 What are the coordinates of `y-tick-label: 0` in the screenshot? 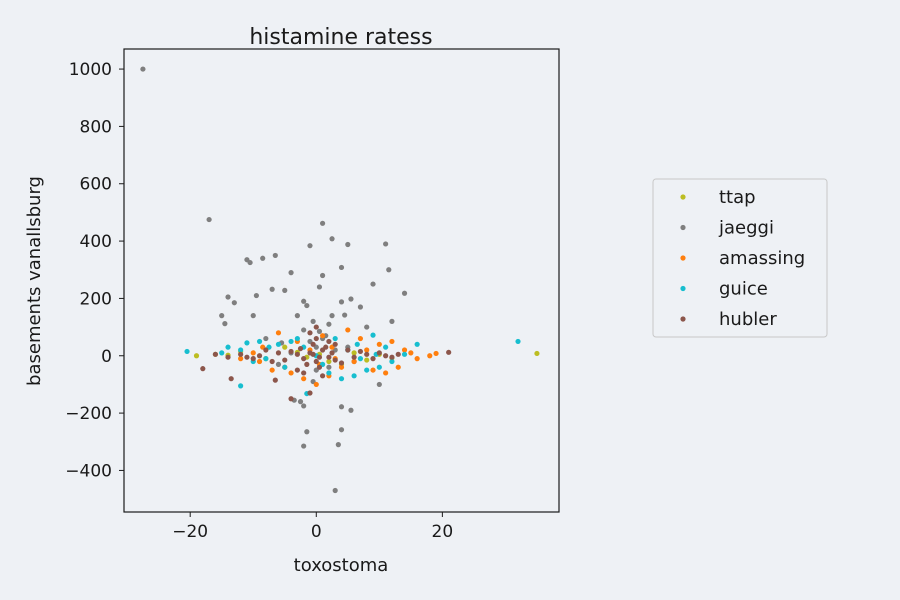 It's located at (106, 357).